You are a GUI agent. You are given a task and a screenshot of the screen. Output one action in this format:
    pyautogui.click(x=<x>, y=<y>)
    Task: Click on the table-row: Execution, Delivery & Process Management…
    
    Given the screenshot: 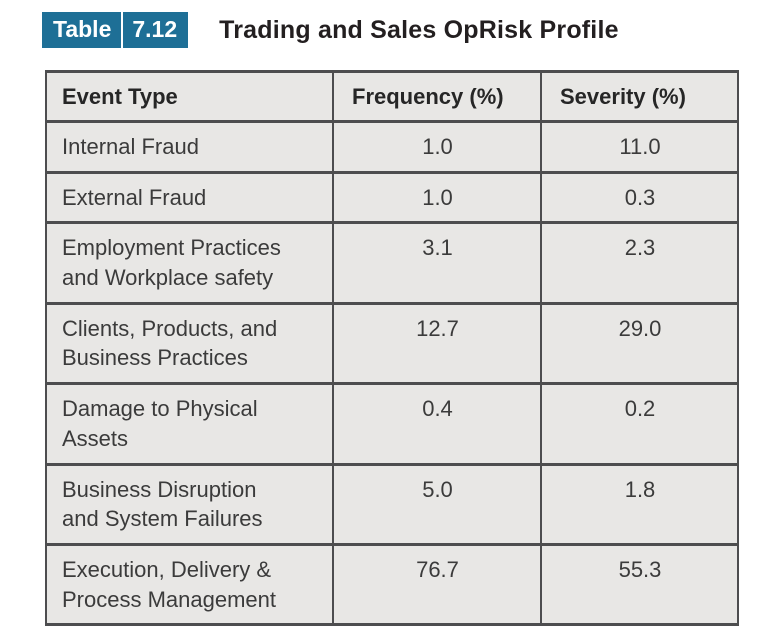 What is the action you would take?
    pyautogui.click(x=392, y=584)
    